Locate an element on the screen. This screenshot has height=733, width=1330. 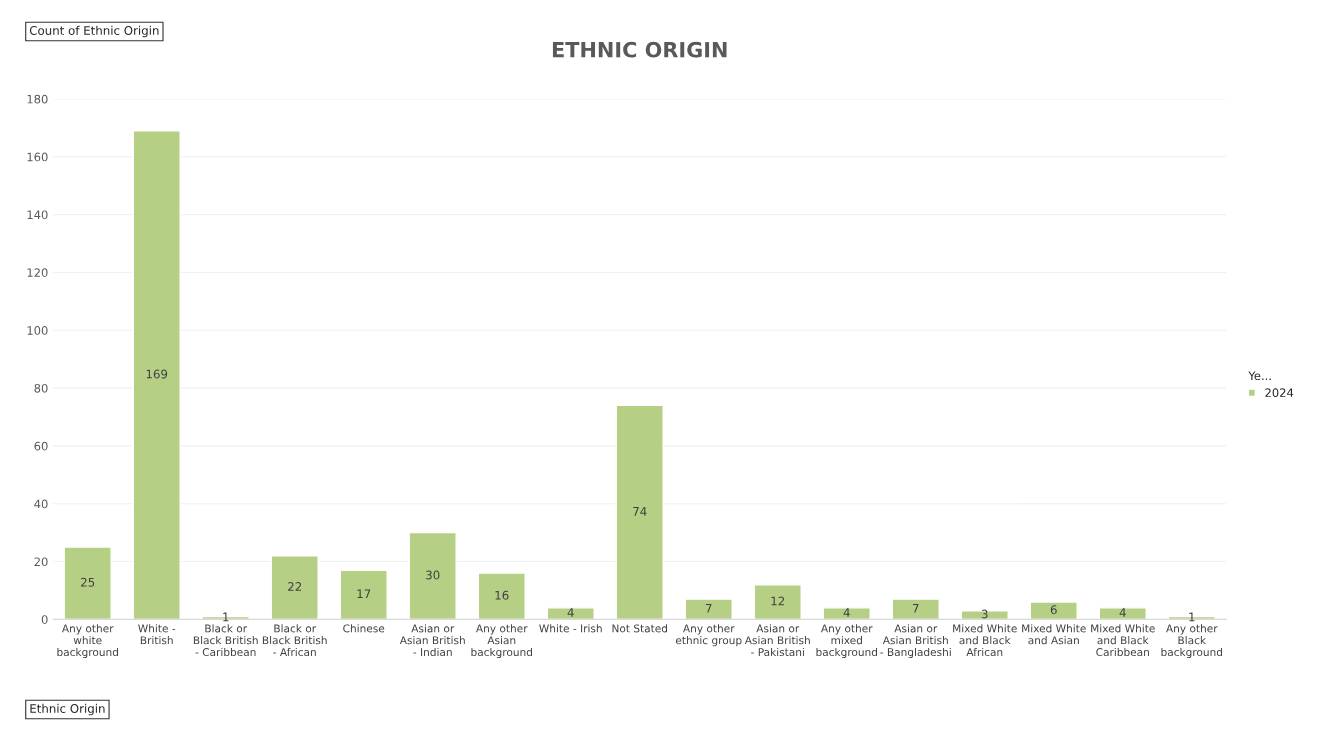
y-tick-label: 40 is located at coordinates (41, 504).